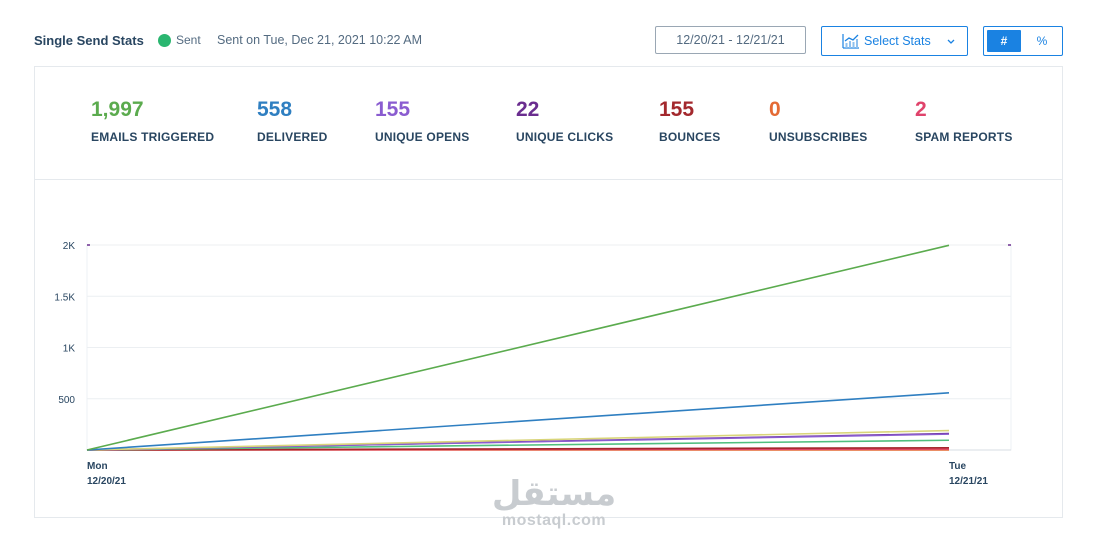 Image resolution: width=1103 pixels, height=549 pixels. Describe the element at coordinates (730, 40) in the screenshot. I see `date-range-picker: 12/20/21 - 12/21/21` at that location.